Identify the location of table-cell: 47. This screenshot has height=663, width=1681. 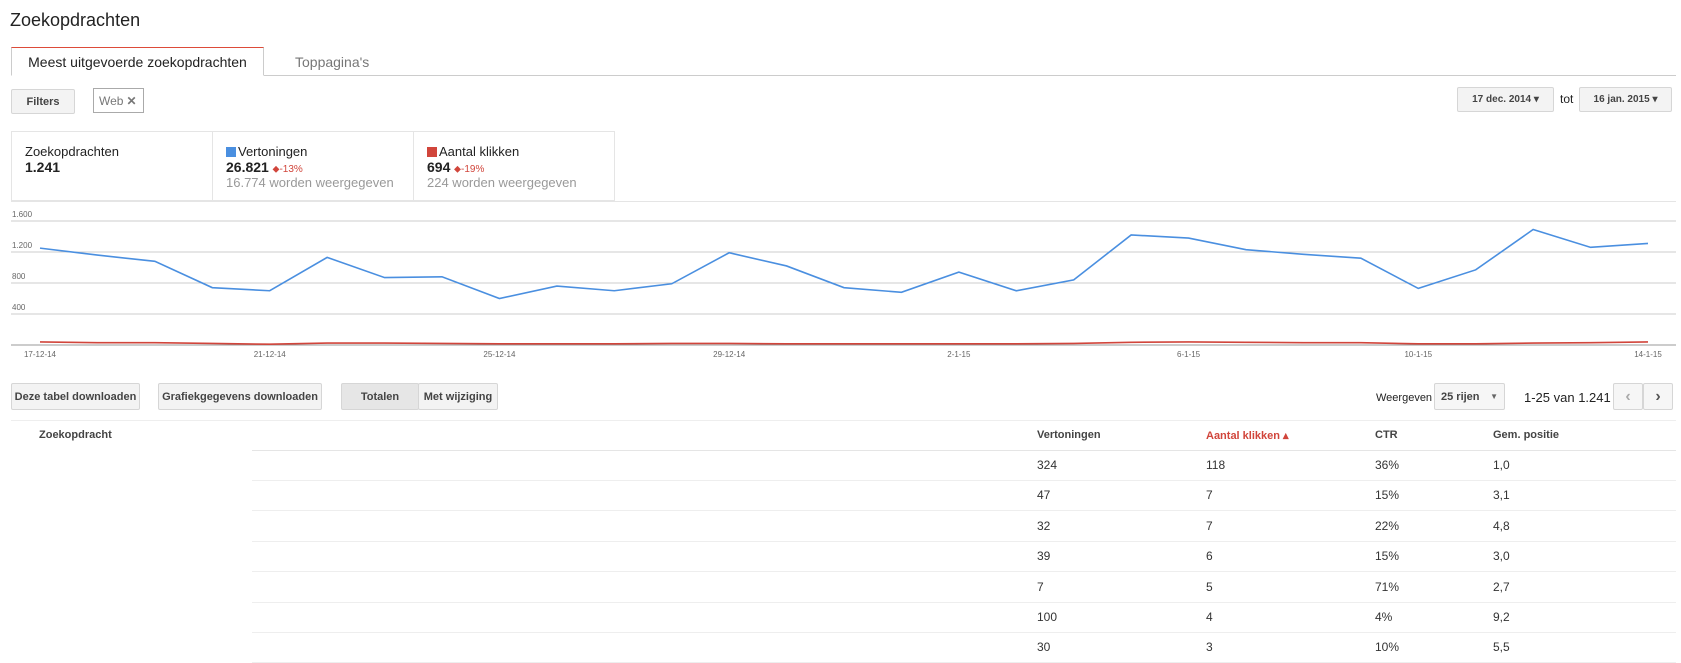
(1044, 495).